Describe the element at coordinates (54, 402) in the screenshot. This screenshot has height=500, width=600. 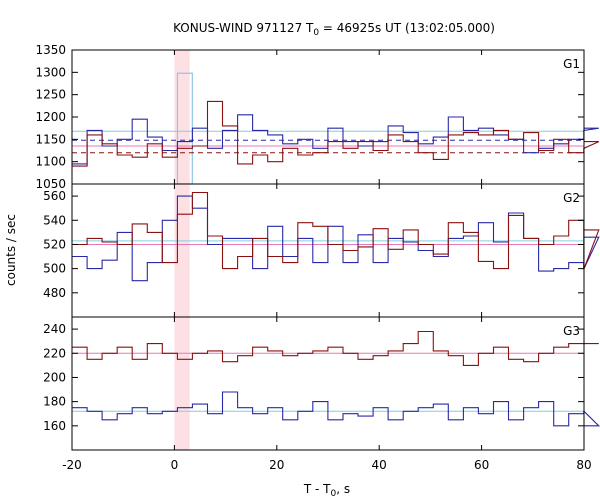
I see `y-tick-label: 180` at that location.